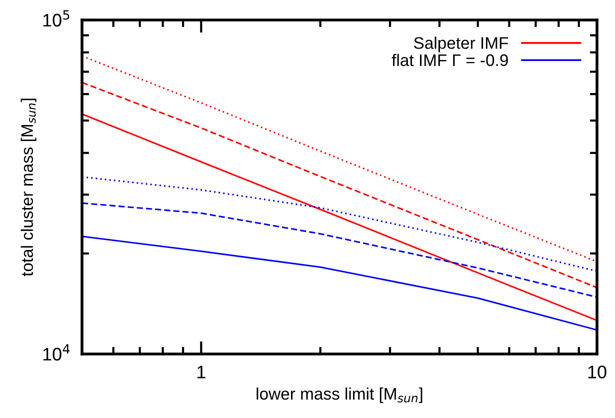 The image size is (615, 418). I want to click on x-axis-title: lower mass limit [M$_{sun}$], so click(339, 396).